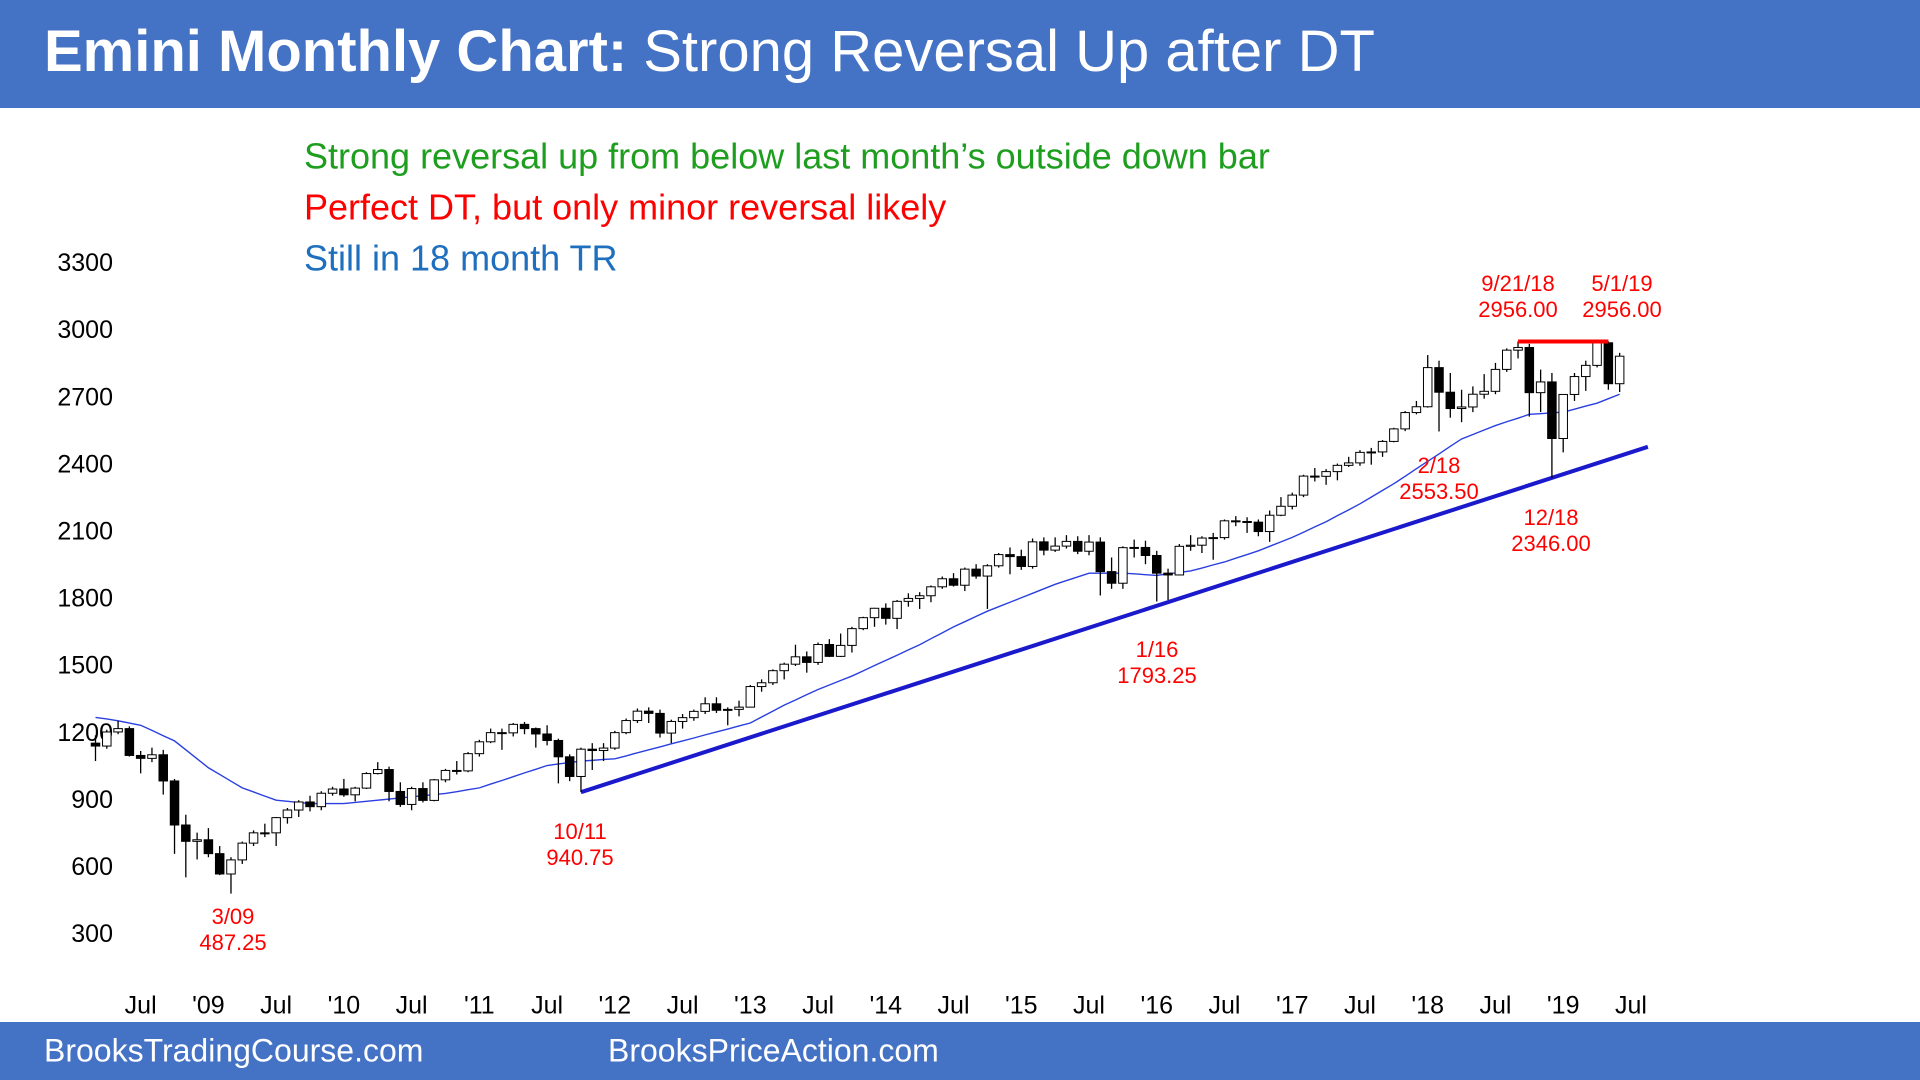 This screenshot has width=1920, height=1080. I want to click on x-tick-label: '17, so click(1292, 1006).